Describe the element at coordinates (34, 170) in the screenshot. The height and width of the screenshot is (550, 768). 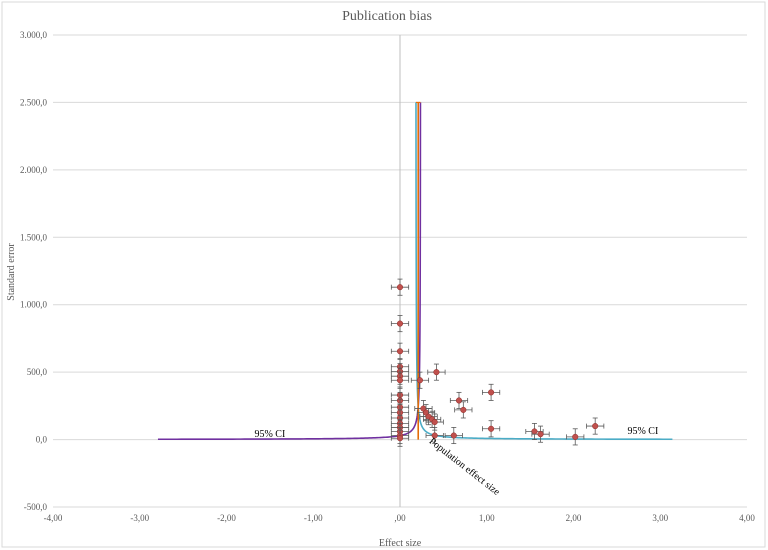
I see `y-tick-label: 2.000,0` at that location.